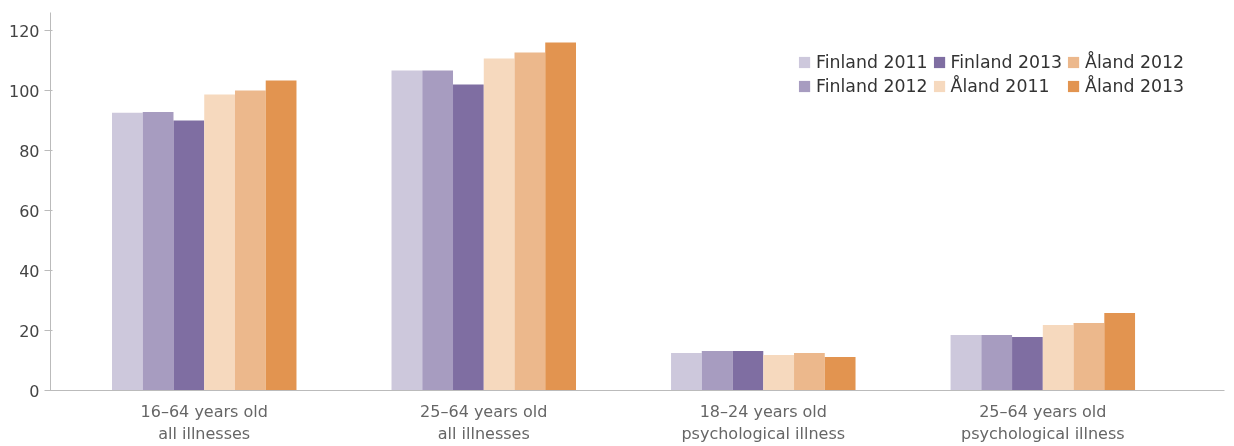 This screenshot has width=1234, height=446. I want to click on legend-label: Åland 2013, so click(1134, 86).